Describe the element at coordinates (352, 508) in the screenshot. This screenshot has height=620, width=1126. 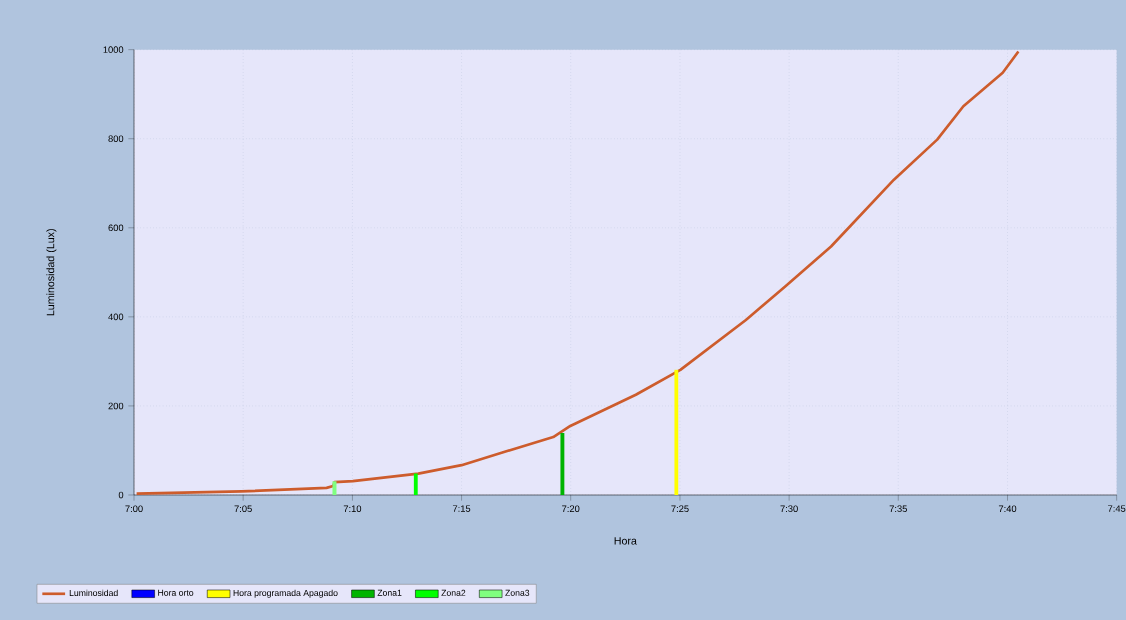
I see `x-tick-label: 7:10` at that location.